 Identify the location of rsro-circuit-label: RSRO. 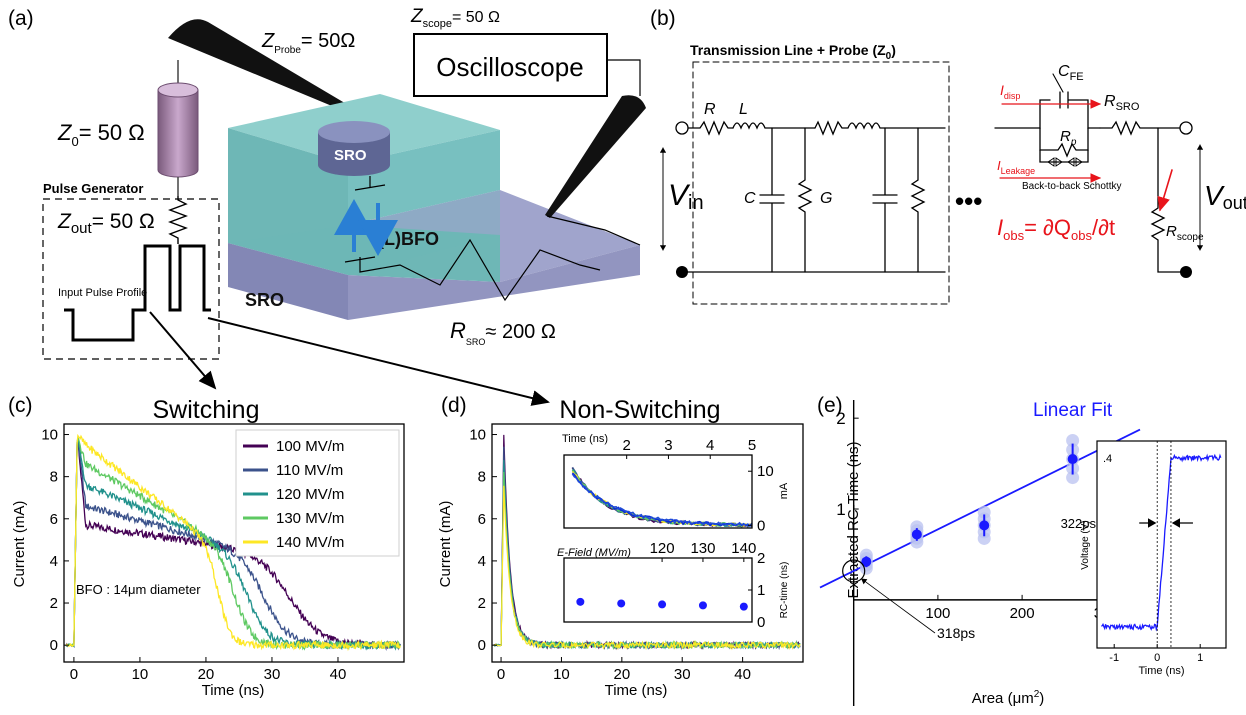
(1122, 103).